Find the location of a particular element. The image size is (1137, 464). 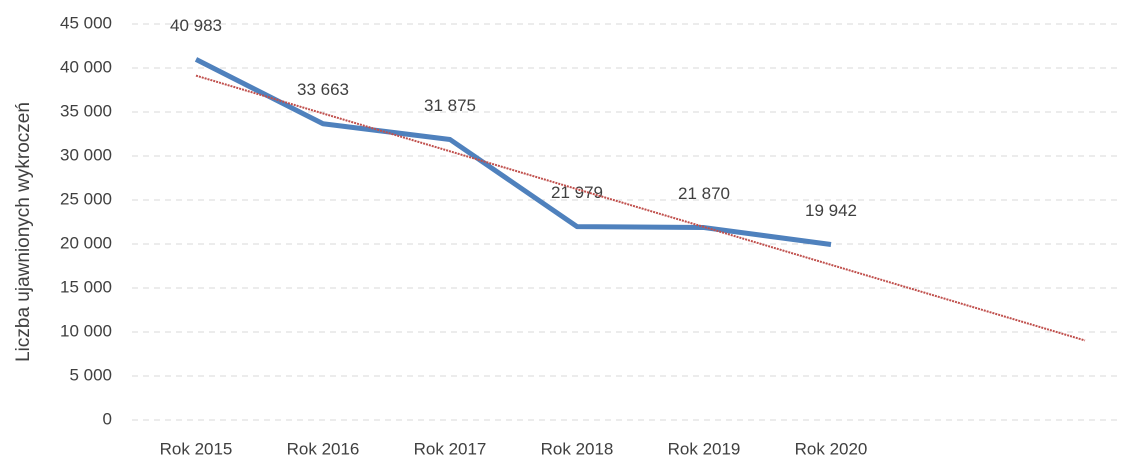

x-tick-label: Rok 2017 is located at coordinates (450, 448).